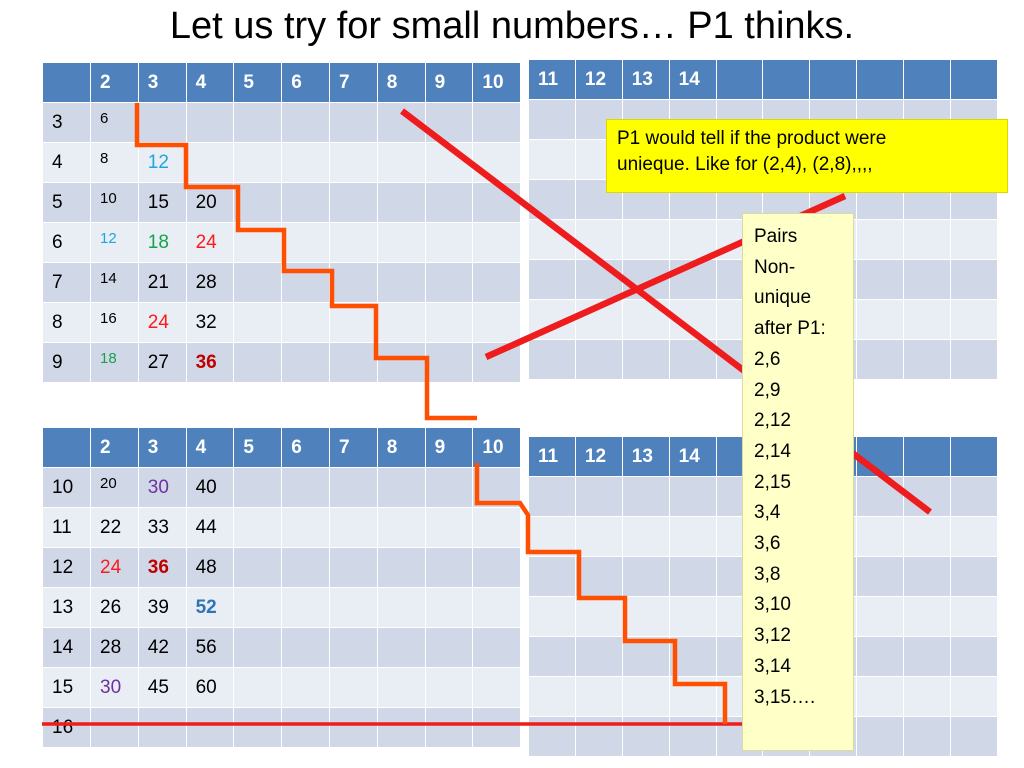  What do you see at coordinates (114, 122) in the screenshot?
I see `product-cell: 6` at bounding box center [114, 122].